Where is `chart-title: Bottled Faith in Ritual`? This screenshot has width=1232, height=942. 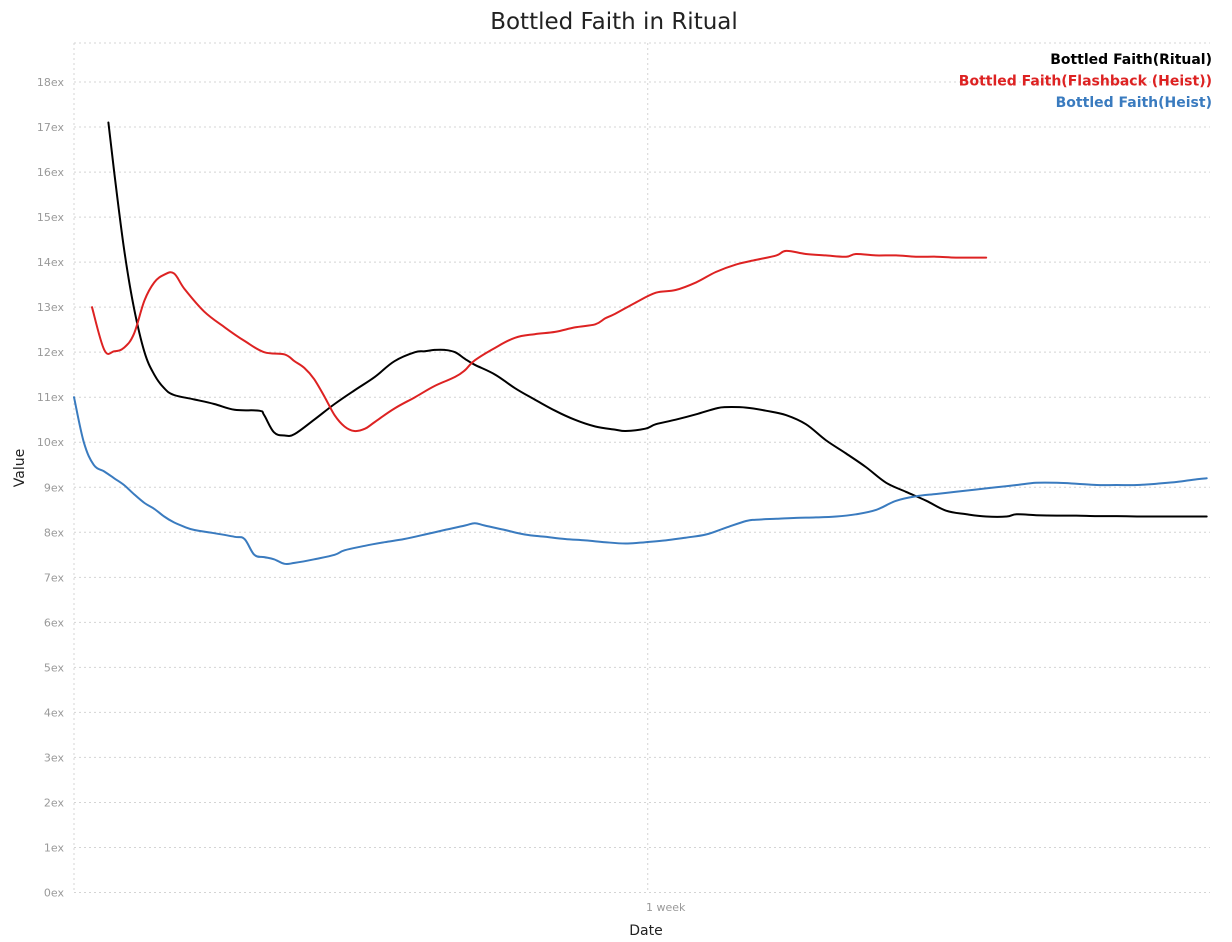
chart-title: Bottled Faith in Ritual is located at coordinates (614, 22).